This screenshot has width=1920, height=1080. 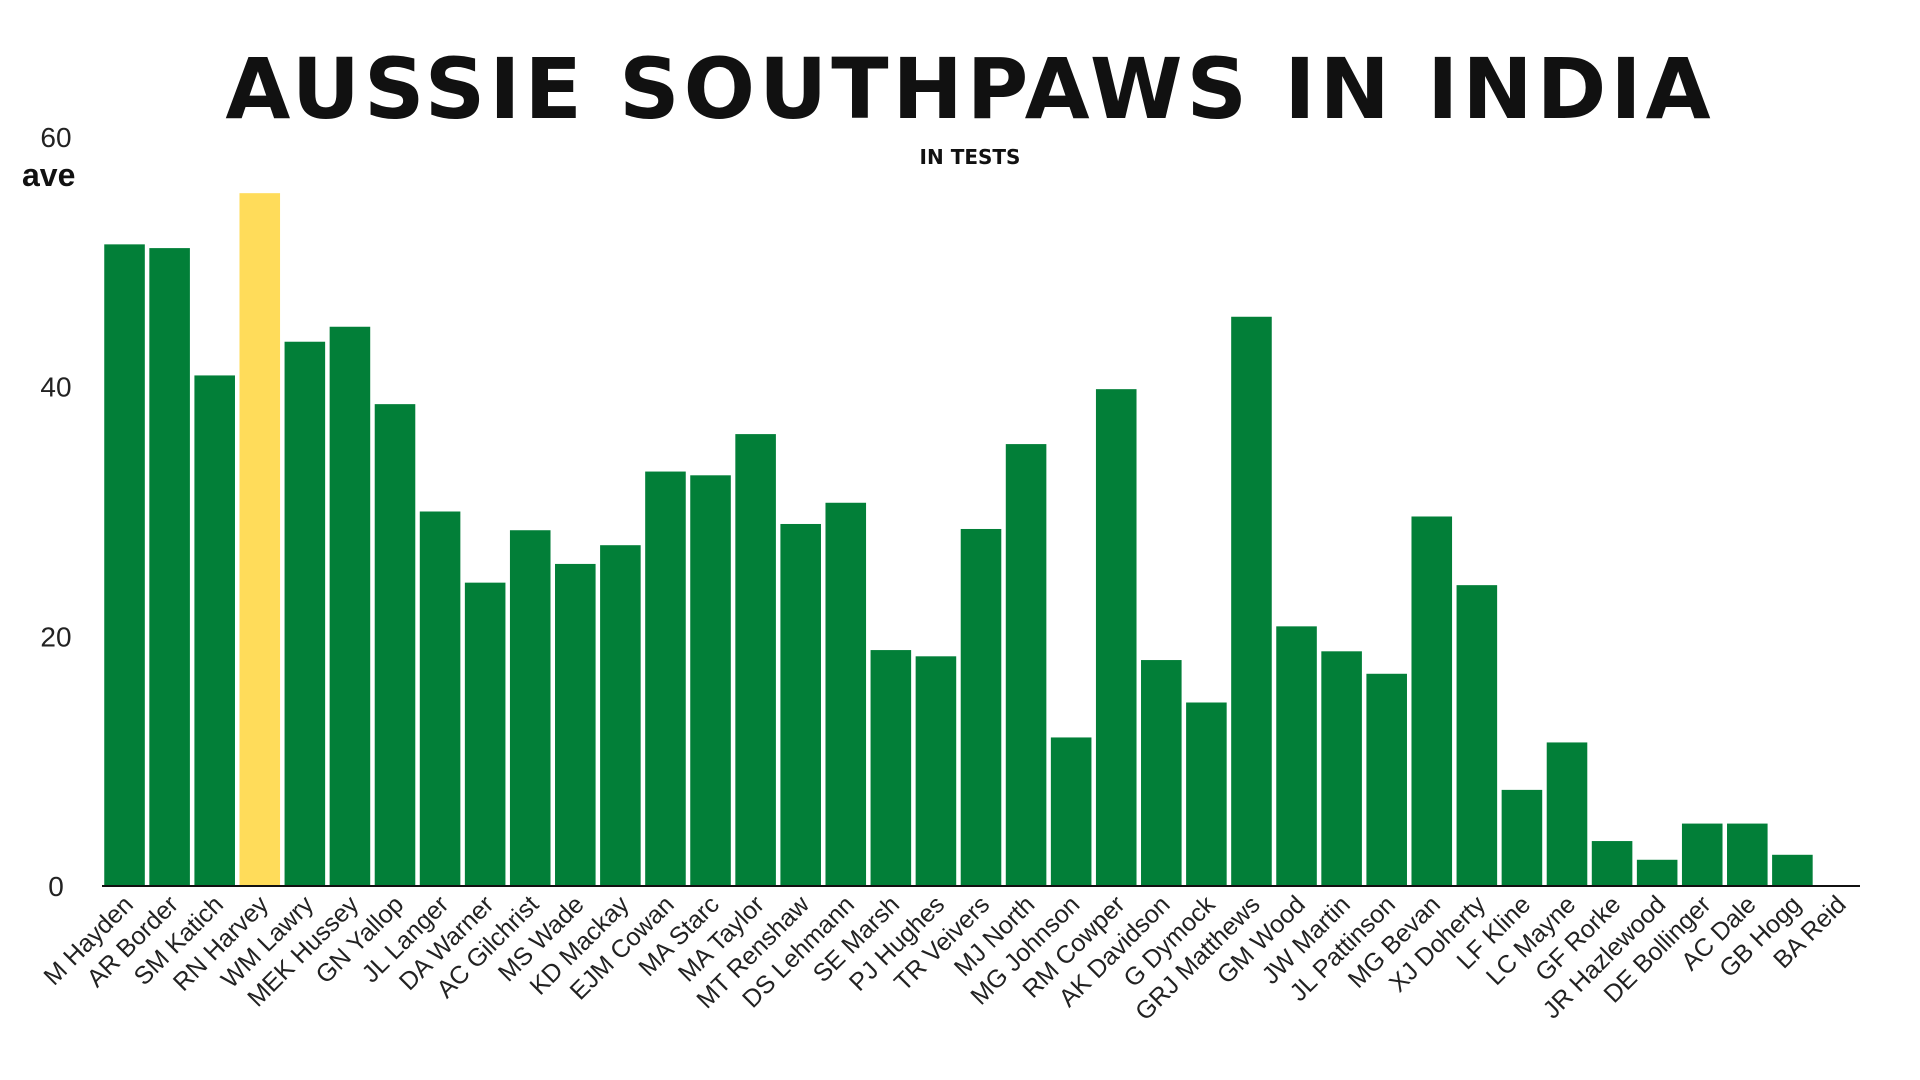 What do you see at coordinates (56, 886) in the screenshot?
I see `y-tick-label: 0` at bounding box center [56, 886].